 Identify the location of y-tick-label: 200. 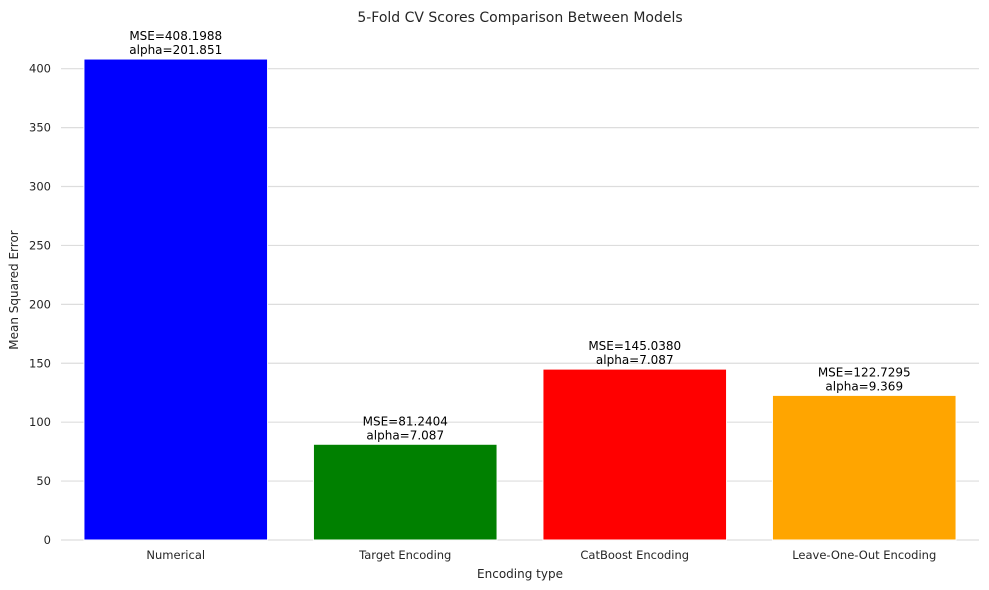
(40, 304).